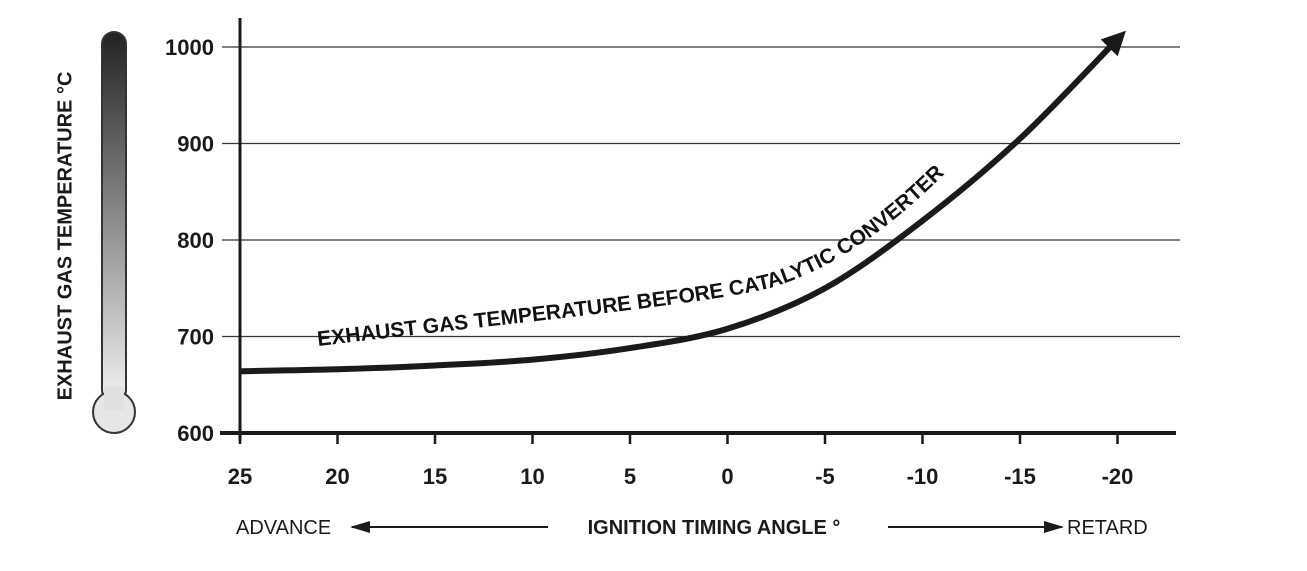 The height and width of the screenshot is (571, 1307). Describe the element at coordinates (681, 476) in the screenshot. I see `x-tick-labels: 25 20 15 10 5 0 -5 -10 -15 -20` at that location.